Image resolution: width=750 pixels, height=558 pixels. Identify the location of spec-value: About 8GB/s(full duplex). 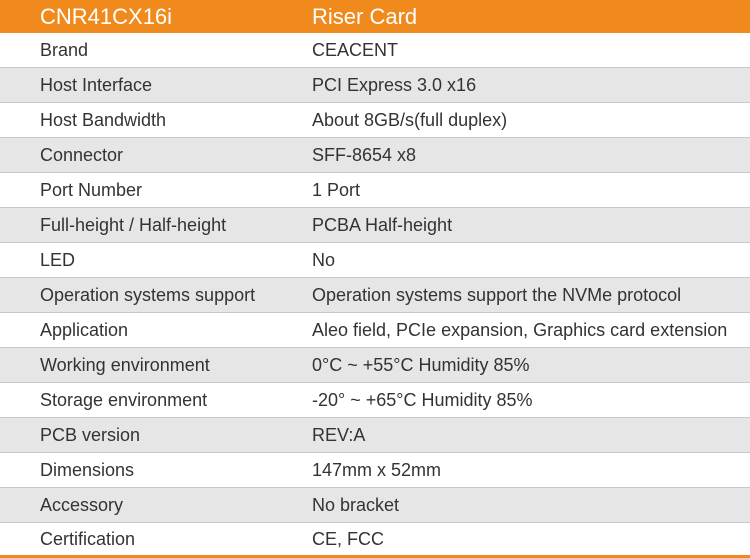
(511, 120).